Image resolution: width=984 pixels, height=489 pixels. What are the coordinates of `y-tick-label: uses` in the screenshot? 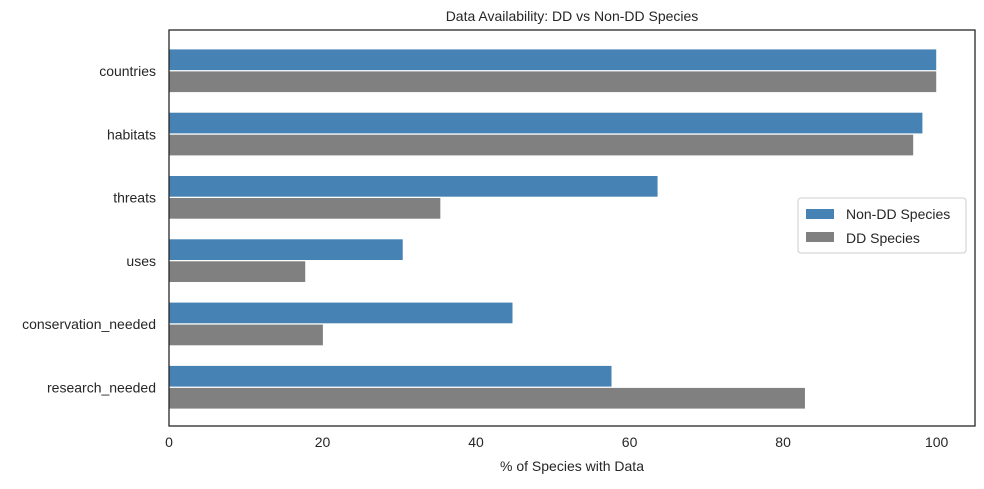 It's located at (141, 261).